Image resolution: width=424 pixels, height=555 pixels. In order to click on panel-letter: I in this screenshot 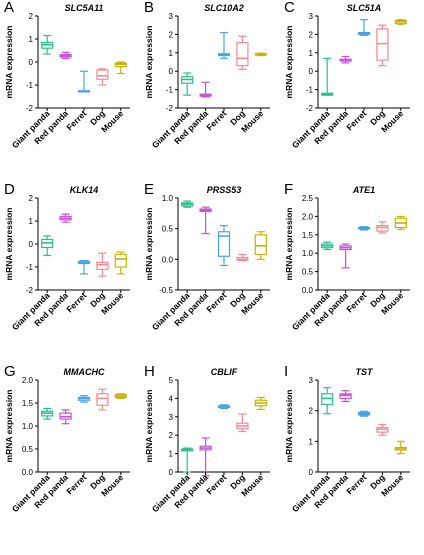, I will do `click(286, 371)`.